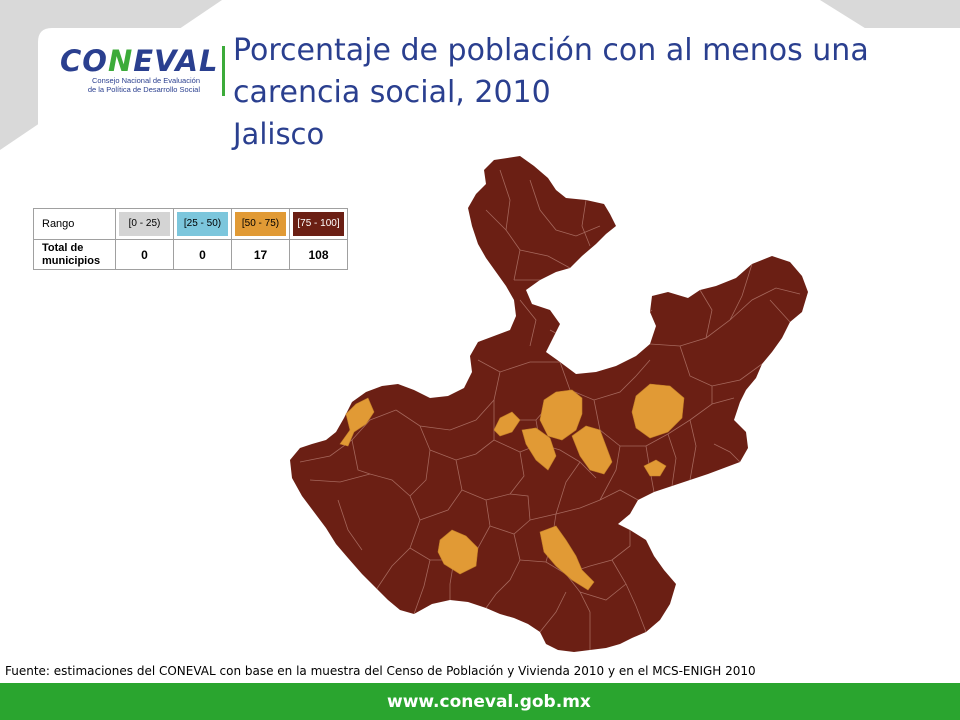 This screenshot has width=960, height=720. I want to click on municipality-50-75-east, so click(658, 411).